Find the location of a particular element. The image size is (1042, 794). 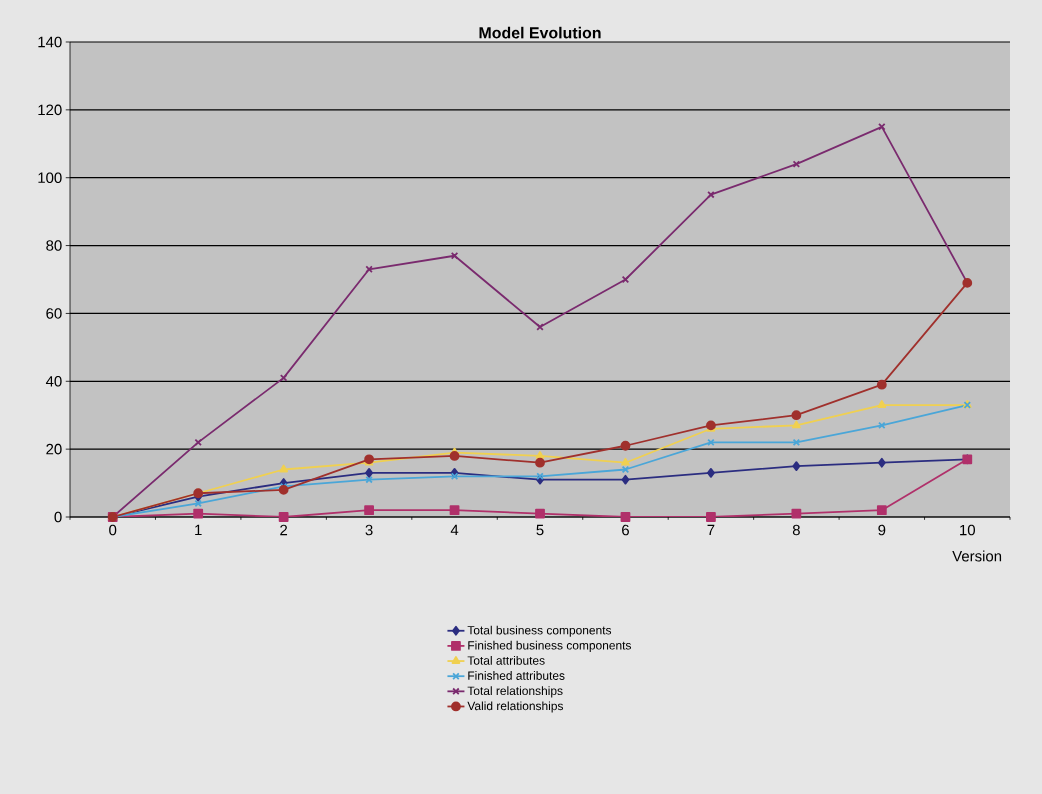

x-tick-label: 9 is located at coordinates (882, 530).